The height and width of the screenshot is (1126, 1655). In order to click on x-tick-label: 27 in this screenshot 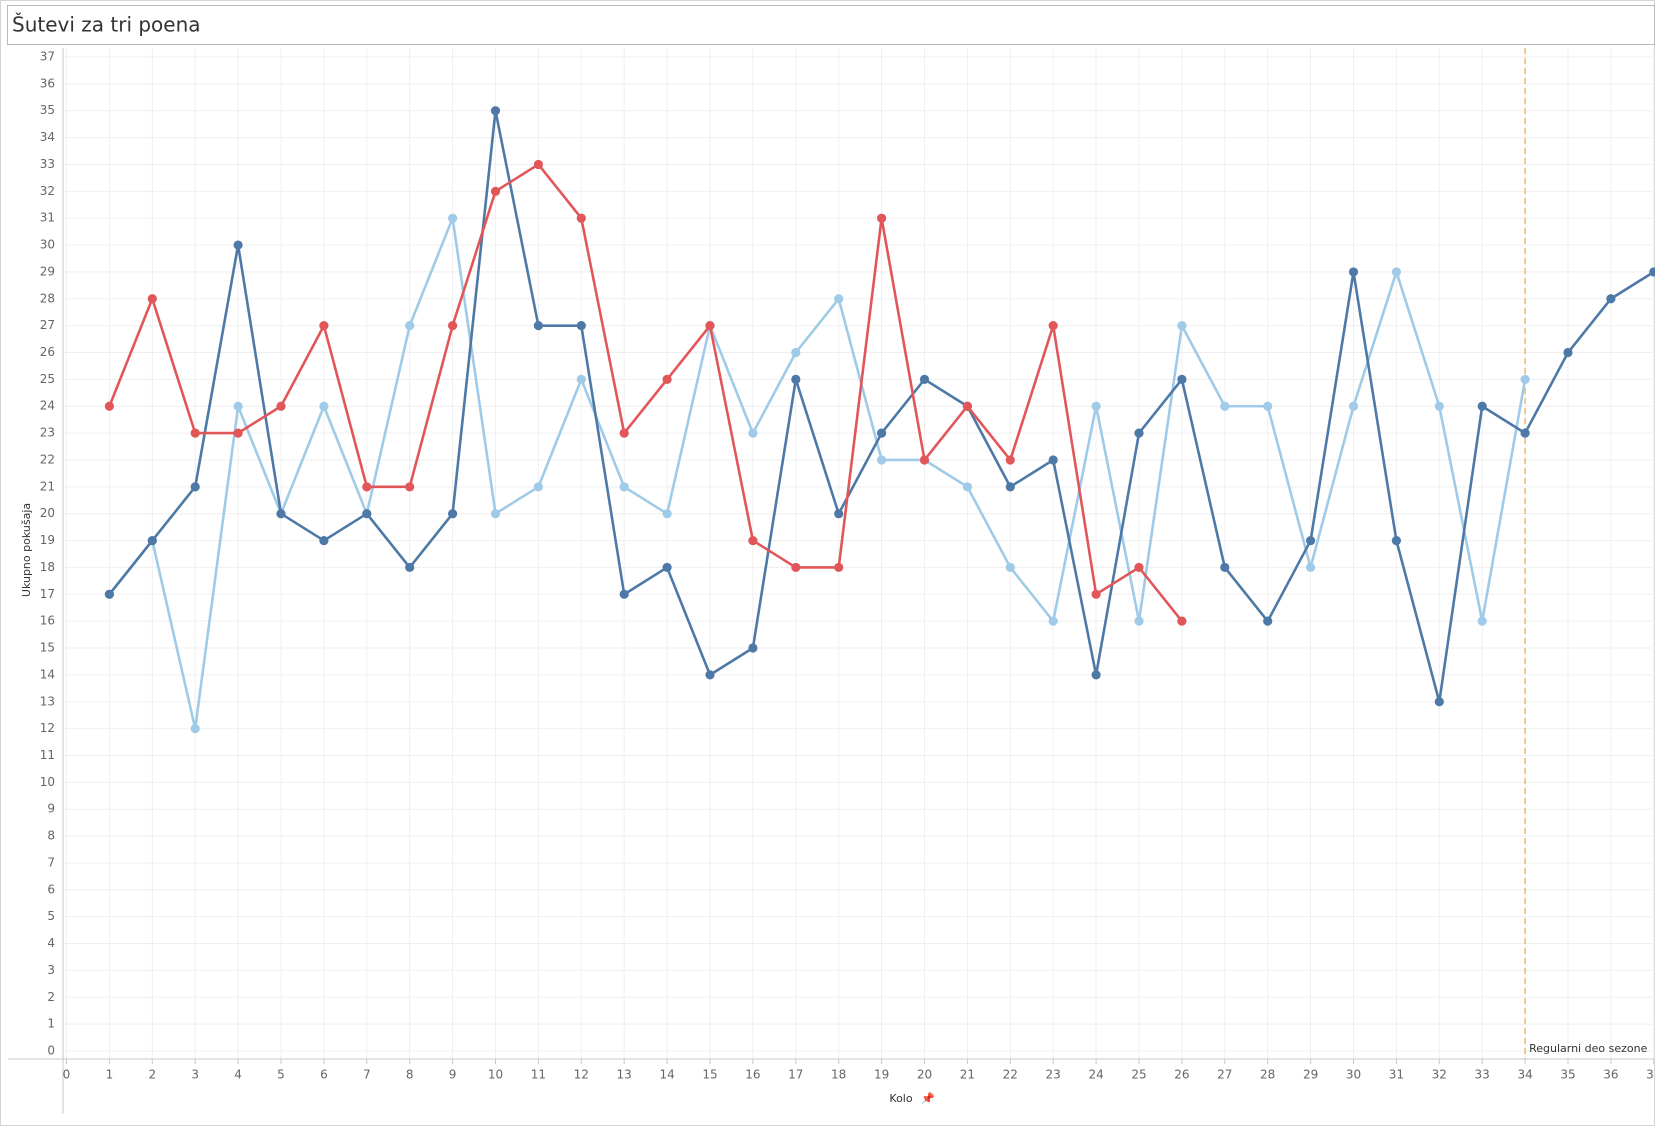, I will do `click(1224, 1075)`.